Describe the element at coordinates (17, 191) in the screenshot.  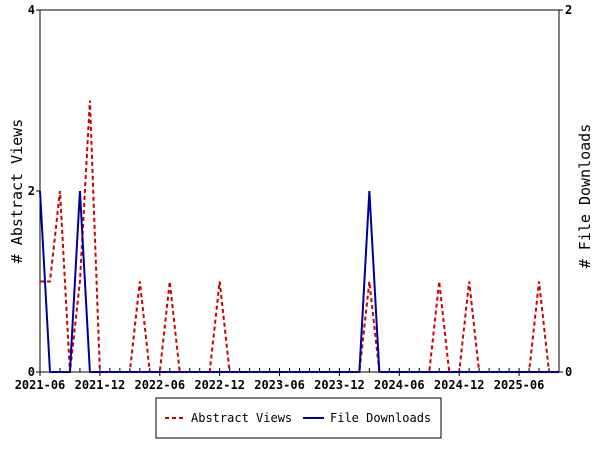
I see `y-axis-left-title: # Abstract Views` at that location.